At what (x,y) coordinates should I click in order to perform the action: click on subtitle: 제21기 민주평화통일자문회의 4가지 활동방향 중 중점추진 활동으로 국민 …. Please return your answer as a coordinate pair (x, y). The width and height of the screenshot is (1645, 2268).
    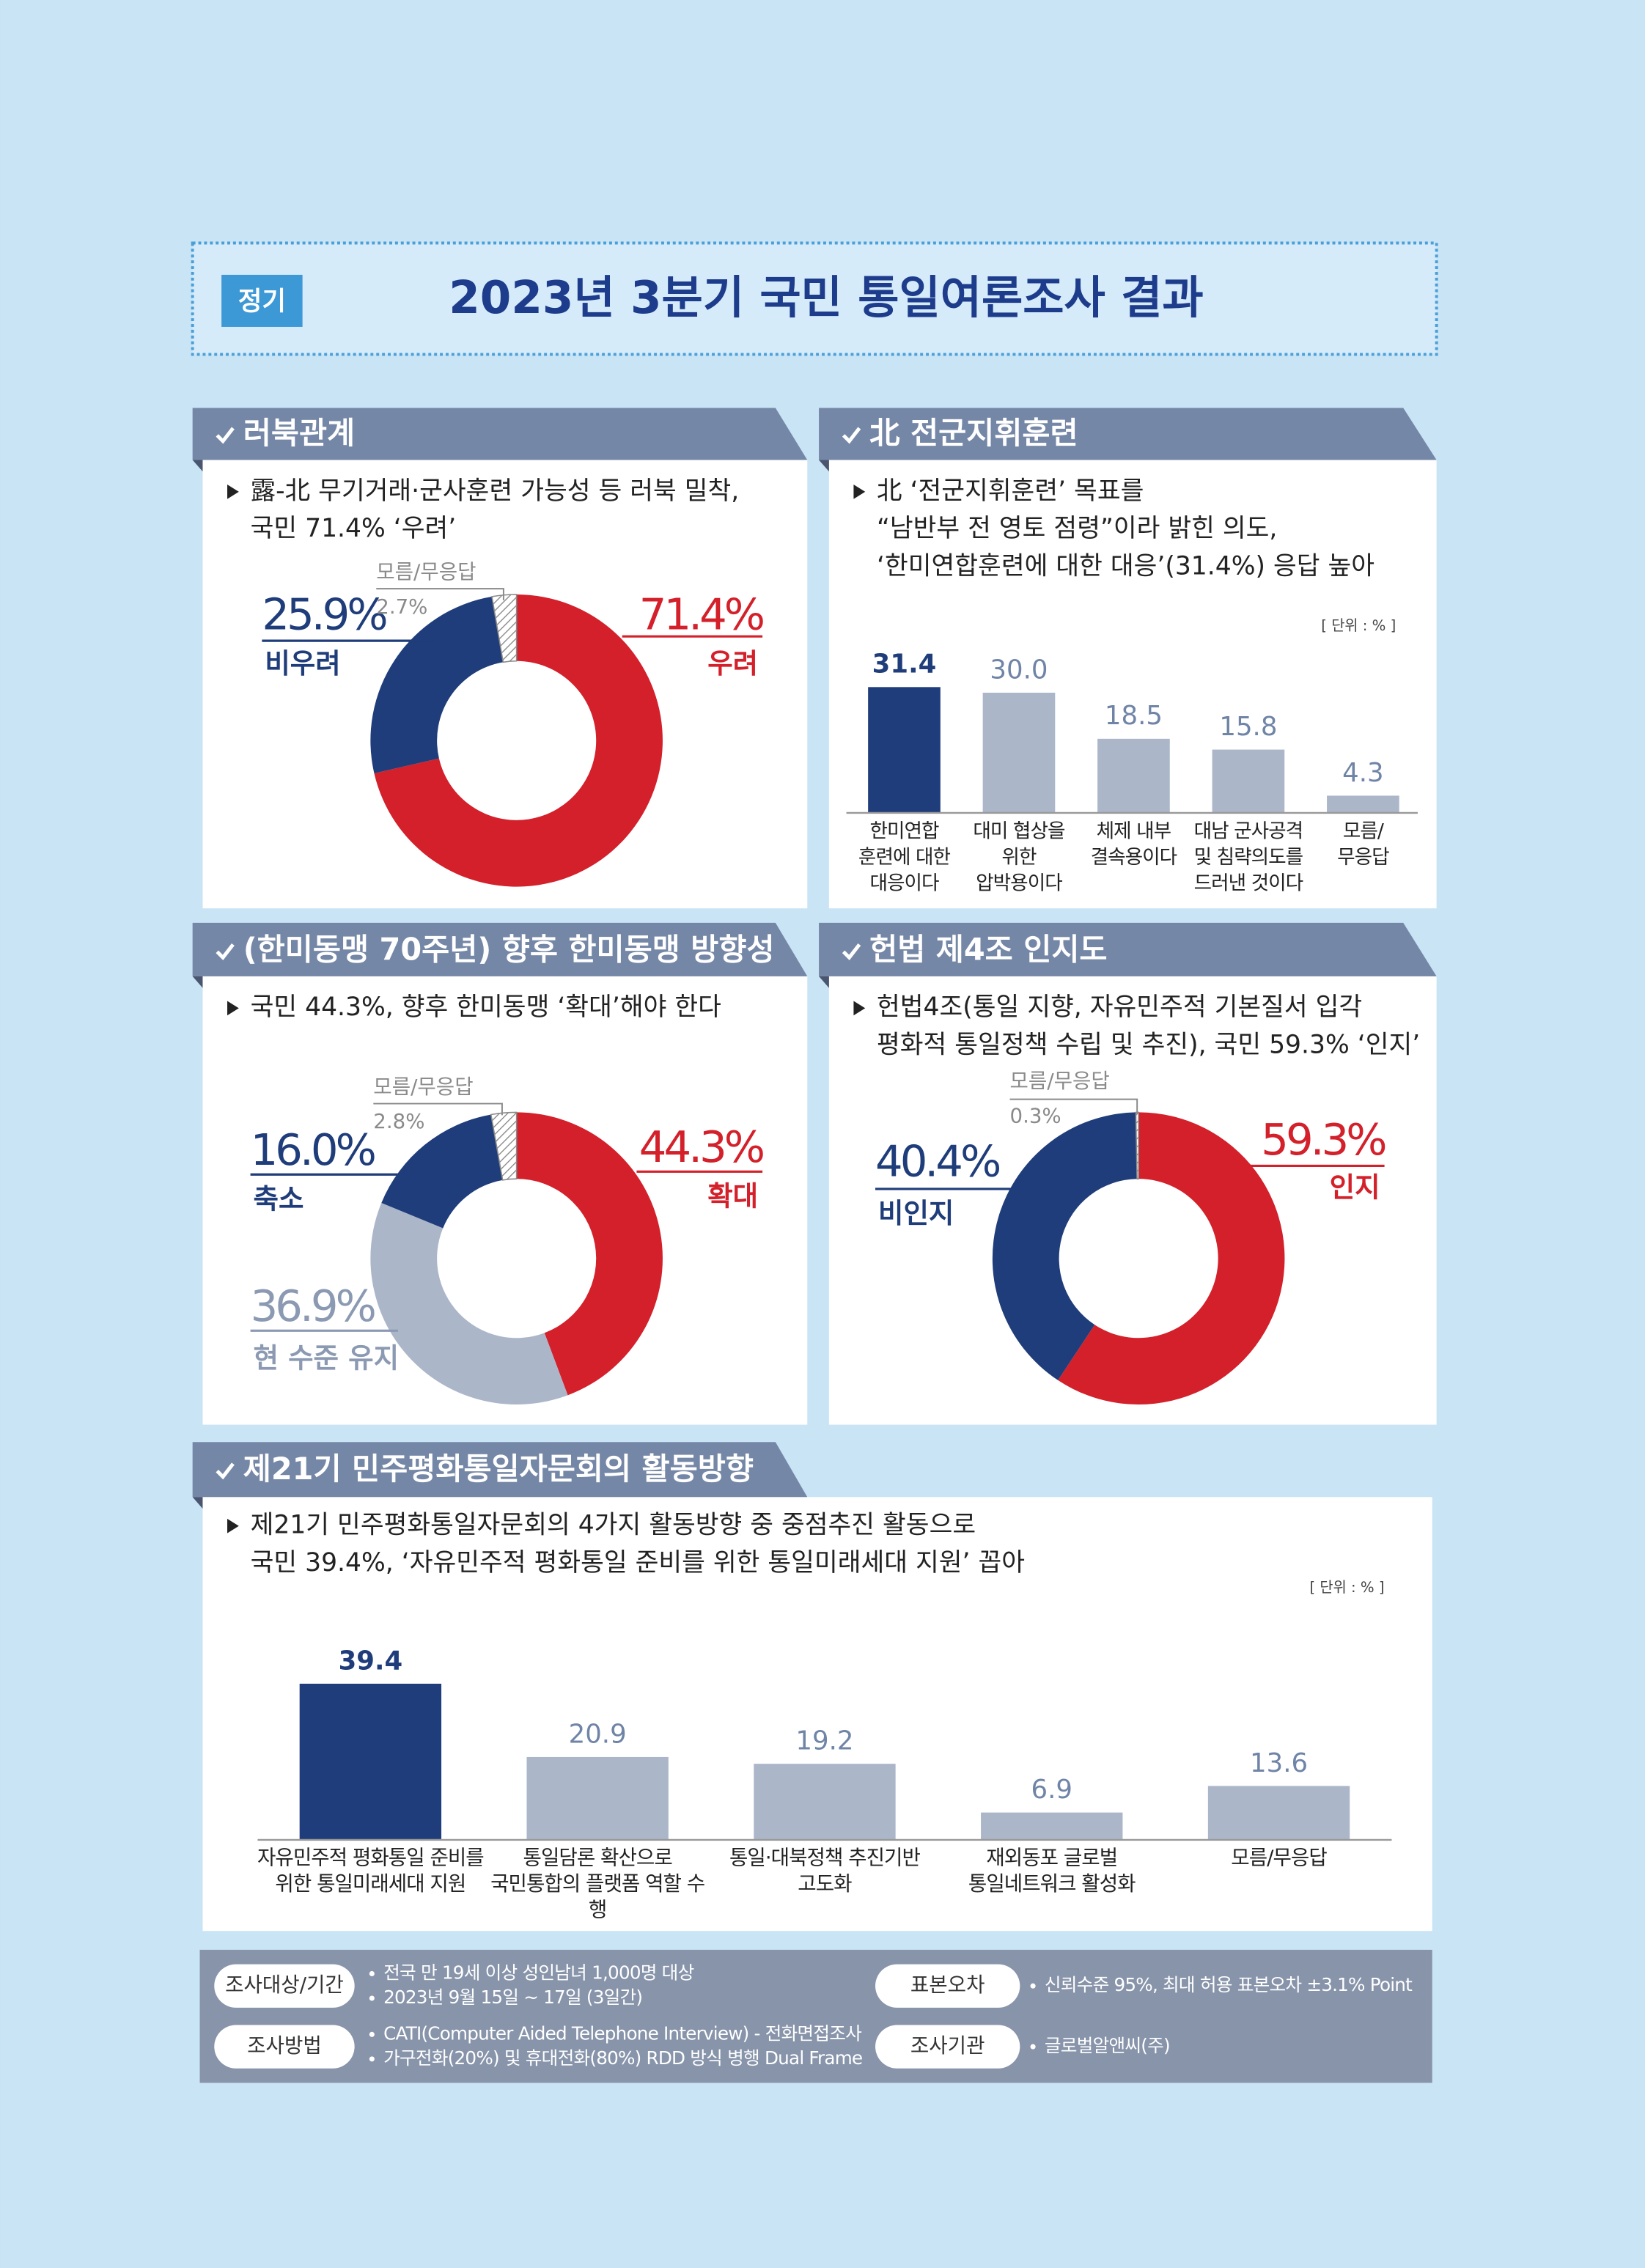
    Looking at the image, I should click on (638, 1545).